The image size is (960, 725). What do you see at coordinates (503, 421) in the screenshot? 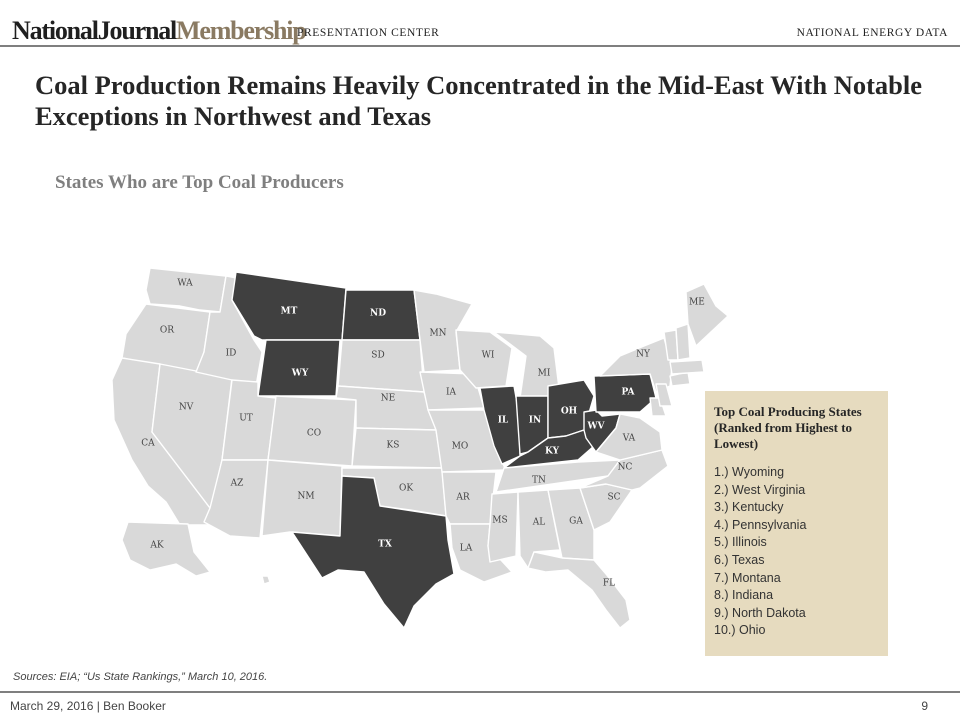
I see `state-label-il: IL` at bounding box center [503, 421].